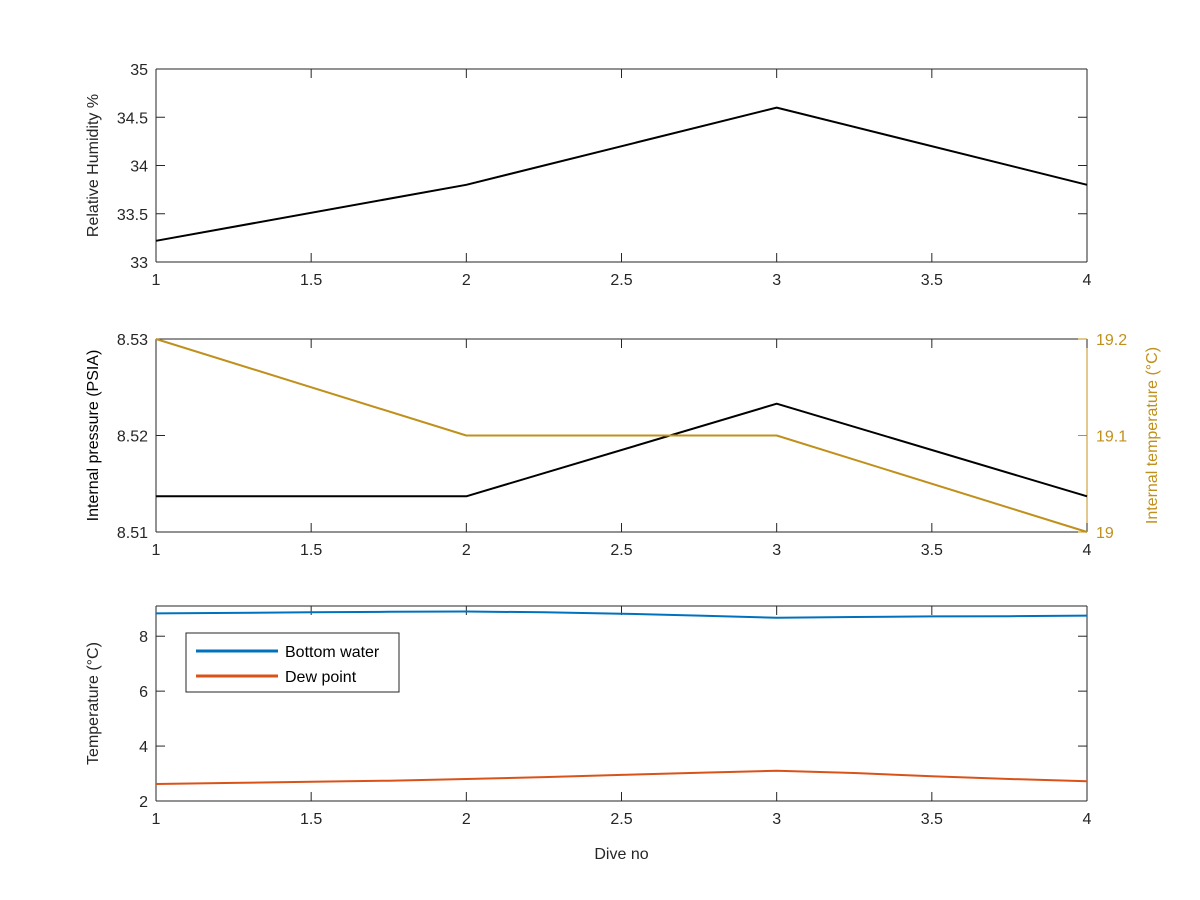 The height and width of the screenshot is (900, 1200). I want to click on y-tick-label: 2, so click(143, 802).